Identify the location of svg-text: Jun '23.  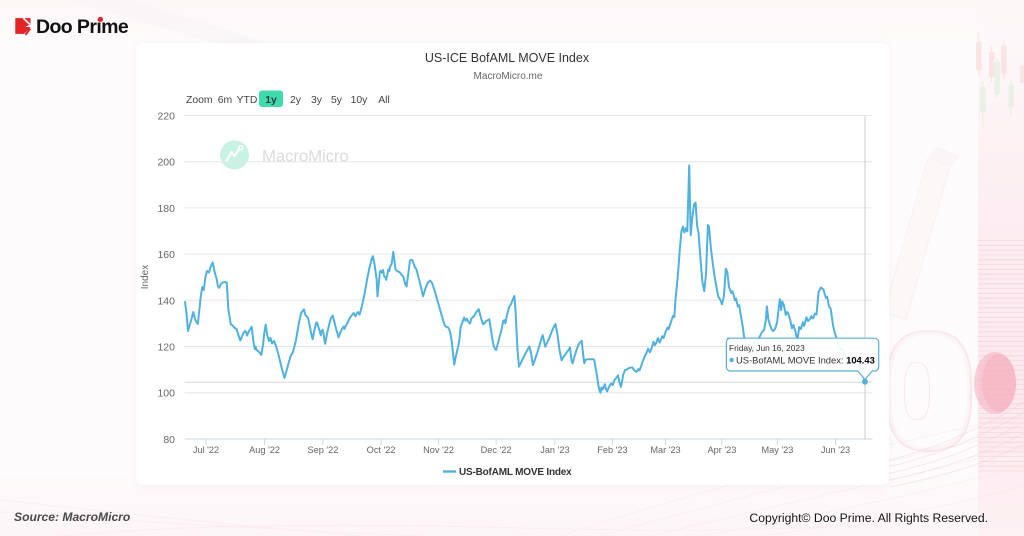
(835, 450).